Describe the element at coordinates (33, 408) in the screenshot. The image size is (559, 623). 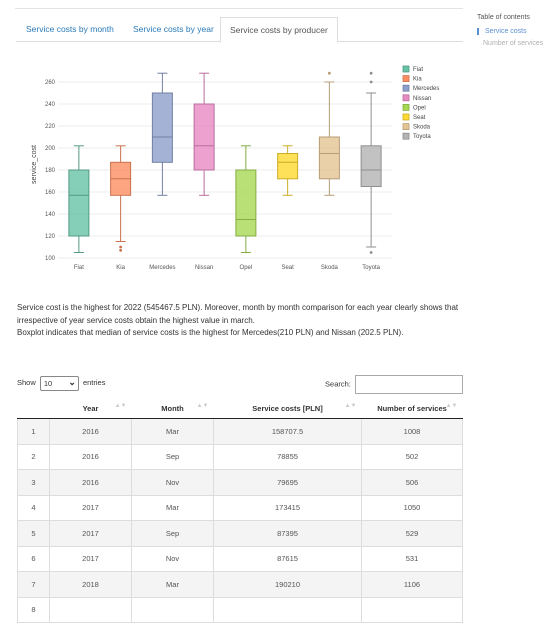
I see `column-header-index` at that location.